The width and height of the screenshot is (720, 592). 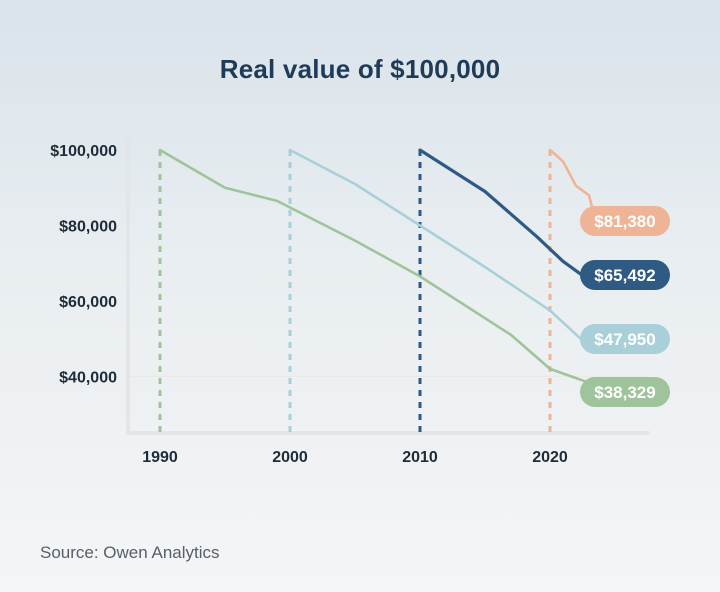 What do you see at coordinates (130, 552) in the screenshot?
I see `source-note: Source: Owen Analytics` at bounding box center [130, 552].